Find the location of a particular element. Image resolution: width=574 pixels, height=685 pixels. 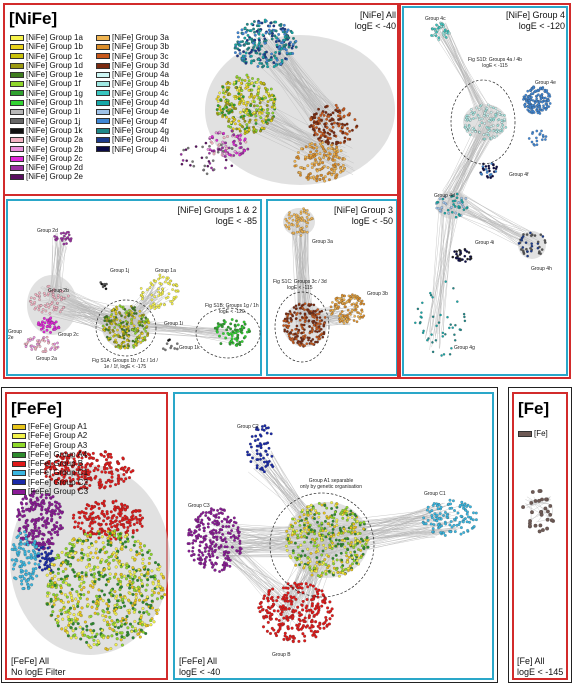

node-group-4g is located at coordinates (430, 293).